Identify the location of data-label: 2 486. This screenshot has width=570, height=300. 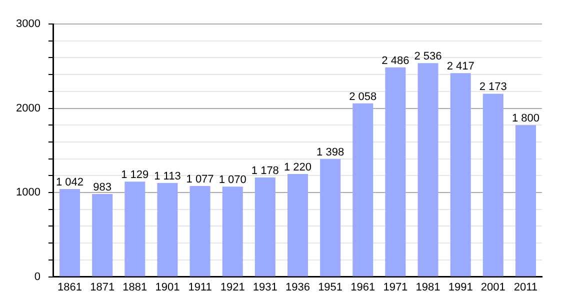
(396, 60).